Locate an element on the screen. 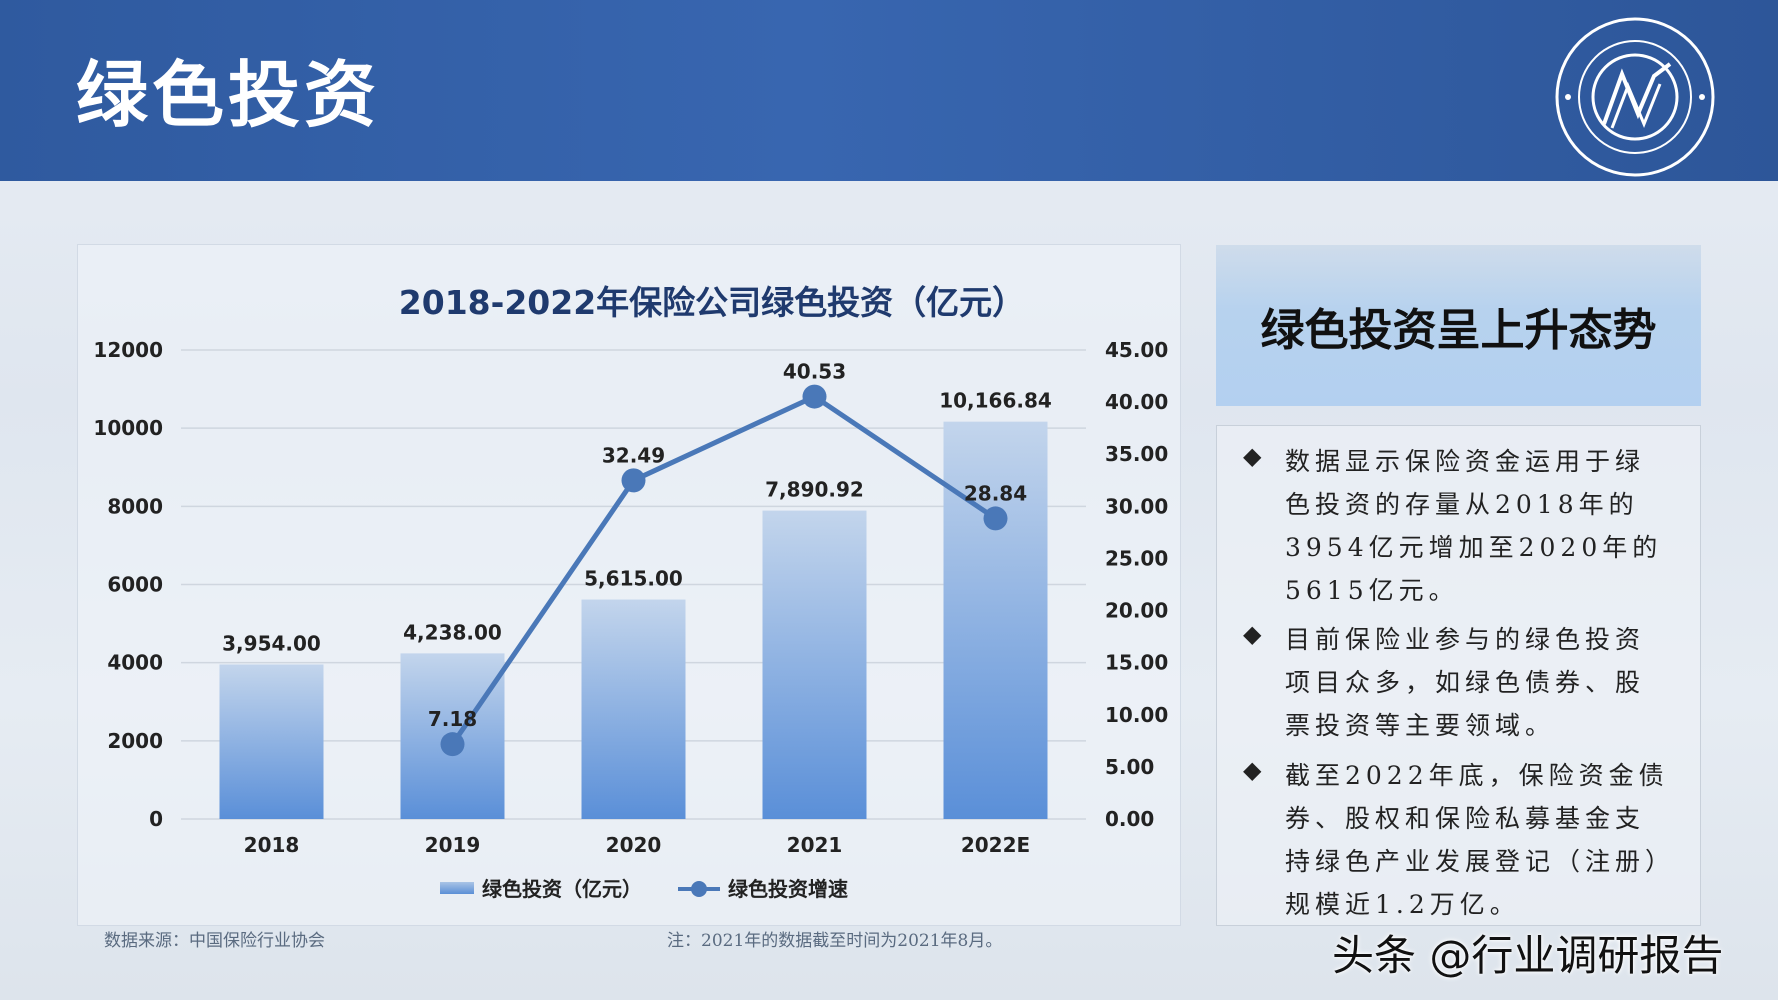 The height and width of the screenshot is (1000, 1778). bullet-line: 色投资的存量从2018年的 is located at coordinates (1462, 504).